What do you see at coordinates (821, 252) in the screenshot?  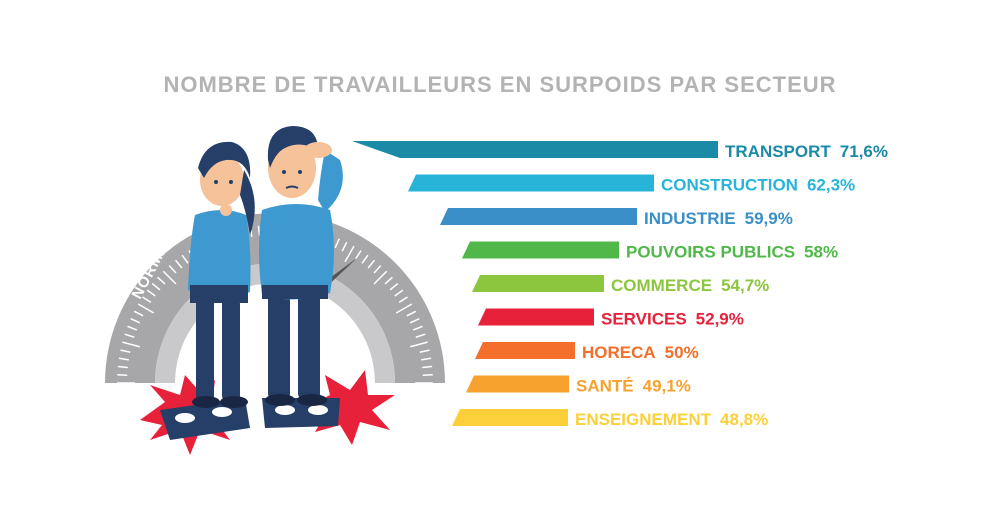 I see `bar-value-label: 58%` at bounding box center [821, 252].